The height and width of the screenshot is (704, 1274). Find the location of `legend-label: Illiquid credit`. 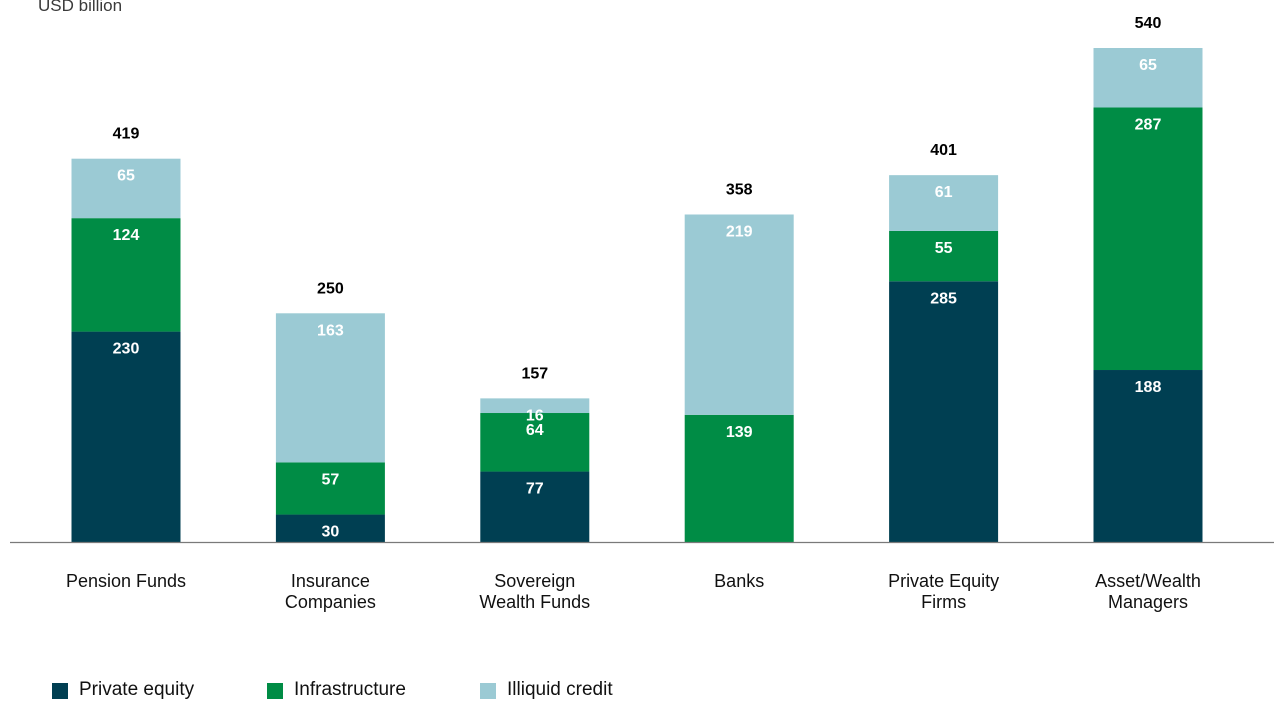

legend-label: Illiquid credit is located at coordinates (560, 689).